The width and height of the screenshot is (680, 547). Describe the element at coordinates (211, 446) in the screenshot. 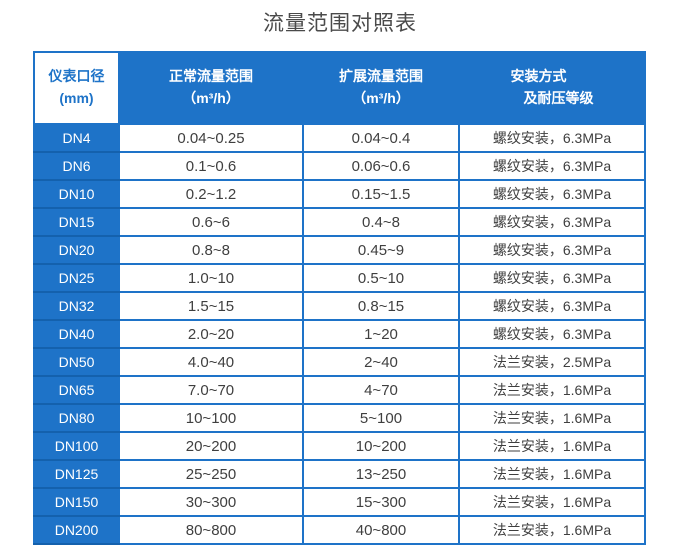

I see `normal-range-cell: 20~200` at that location.